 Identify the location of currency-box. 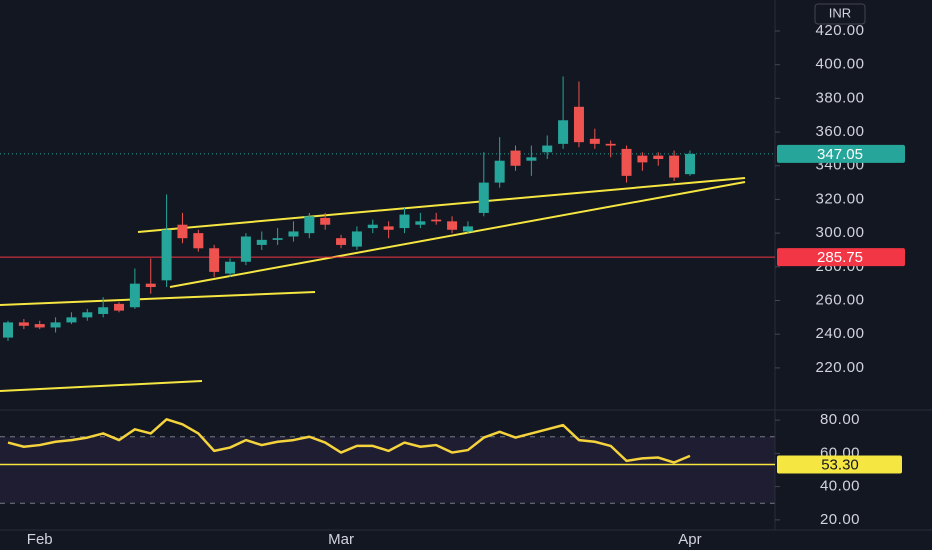
(840, 14).